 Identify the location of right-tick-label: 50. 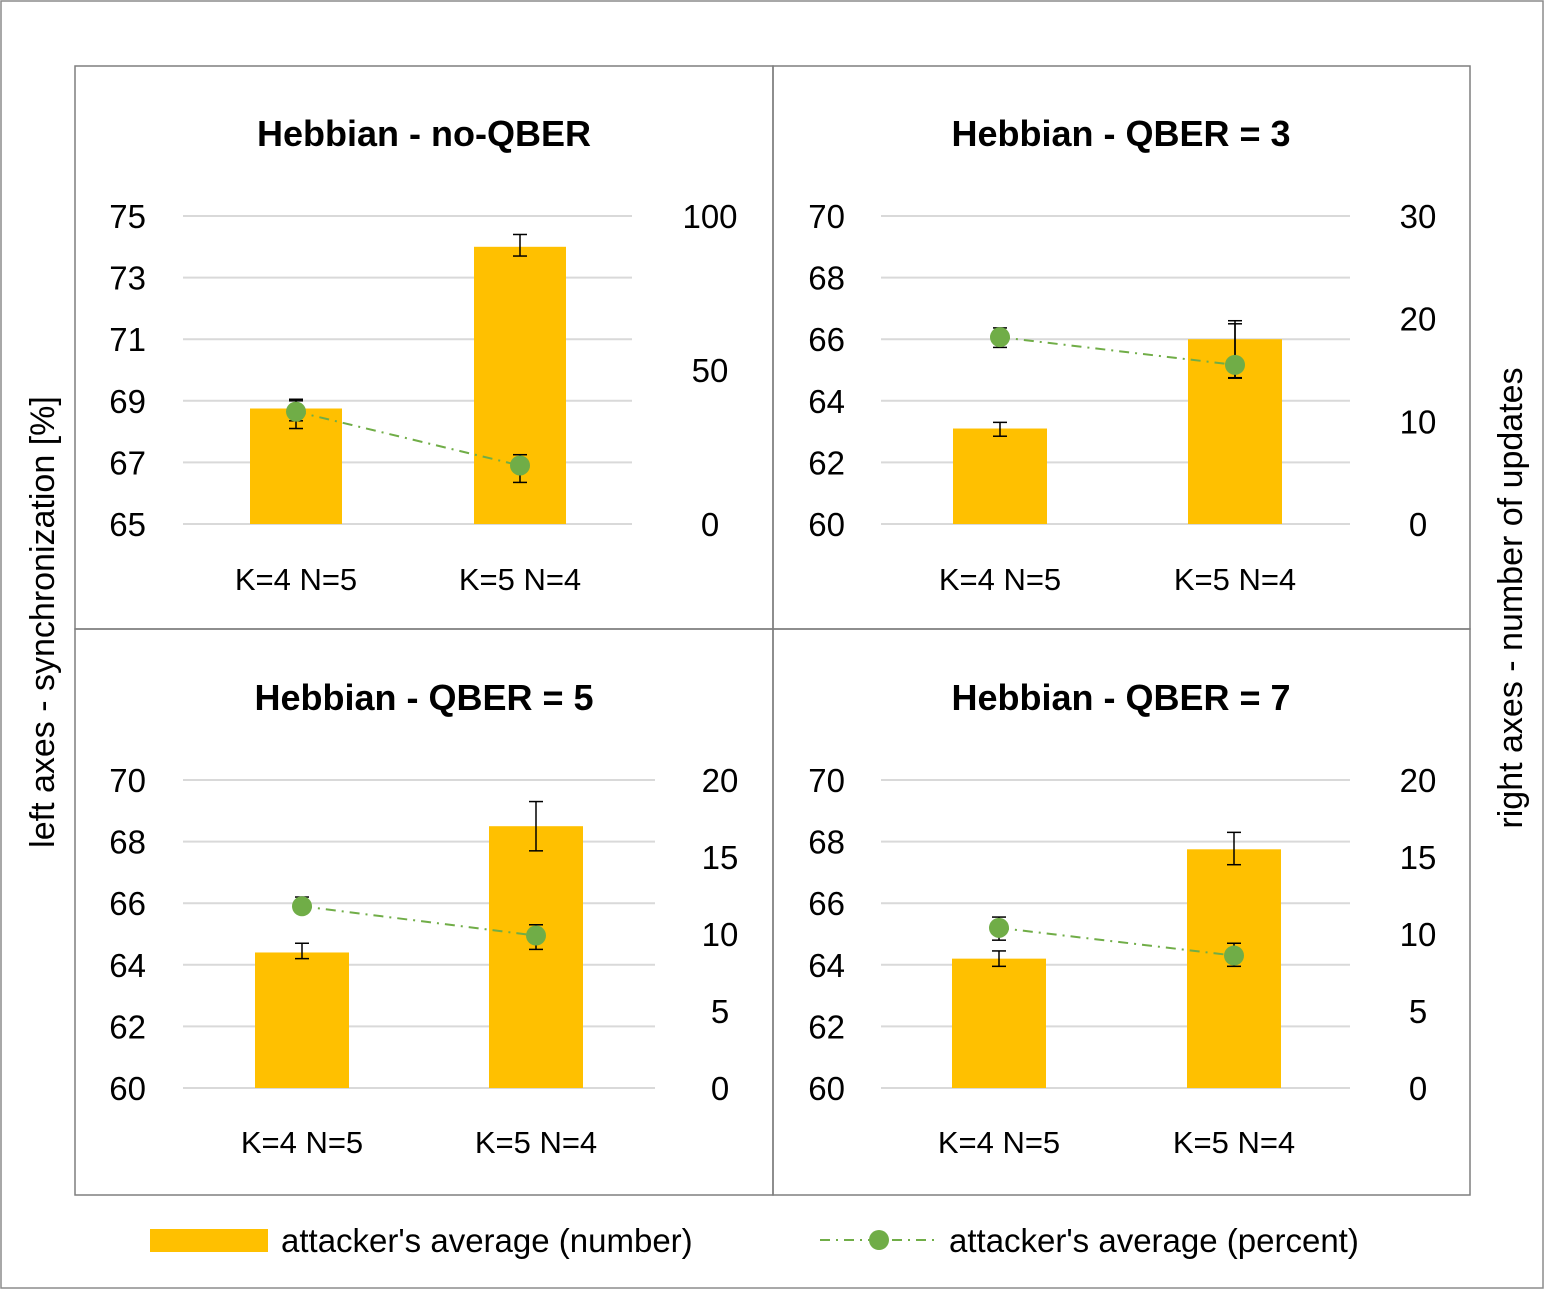
(710, 370).